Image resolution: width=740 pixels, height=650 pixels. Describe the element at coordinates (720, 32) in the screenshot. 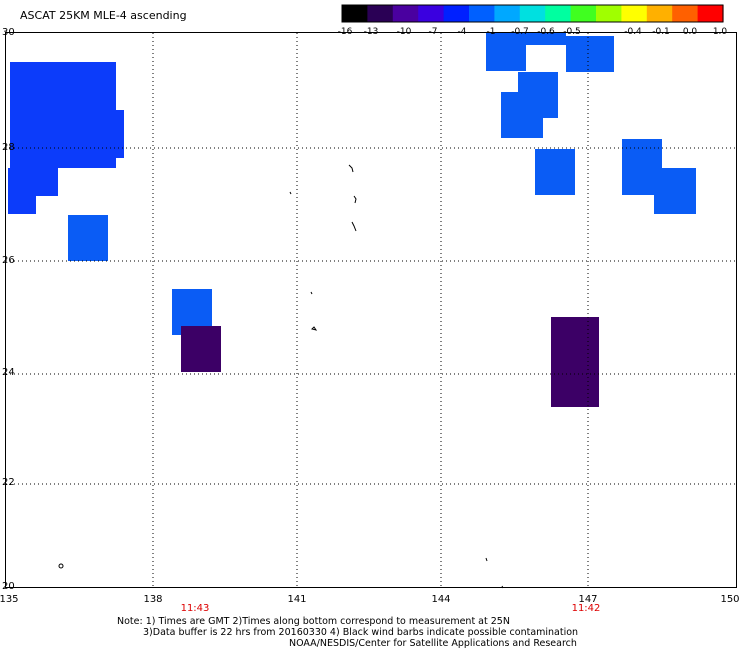

I see `colorbar-tick: 1.0` at that location.